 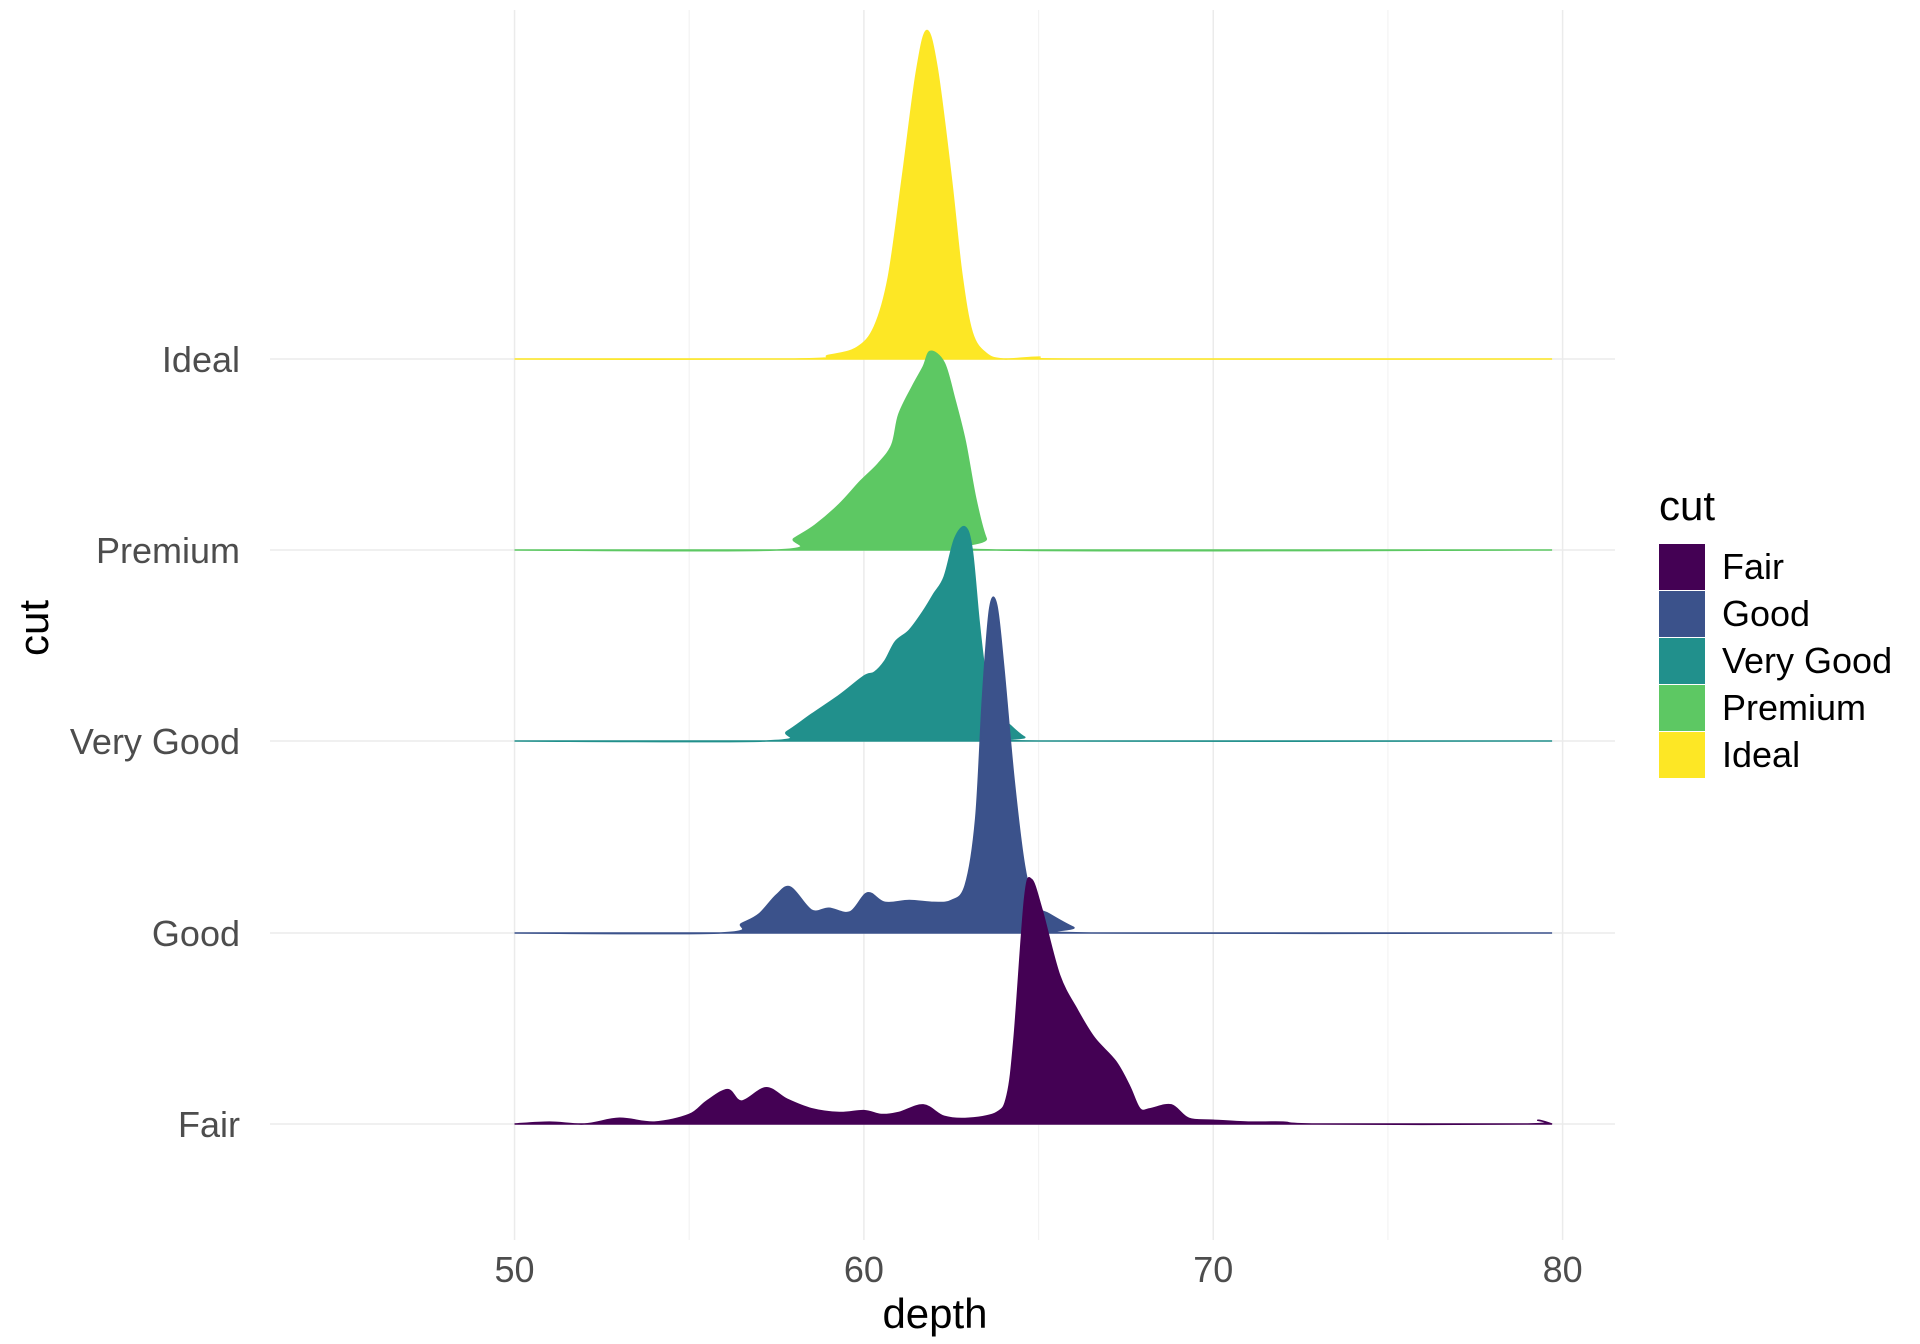 I want to click on ridge-premium, so click(x=1033, y=451).